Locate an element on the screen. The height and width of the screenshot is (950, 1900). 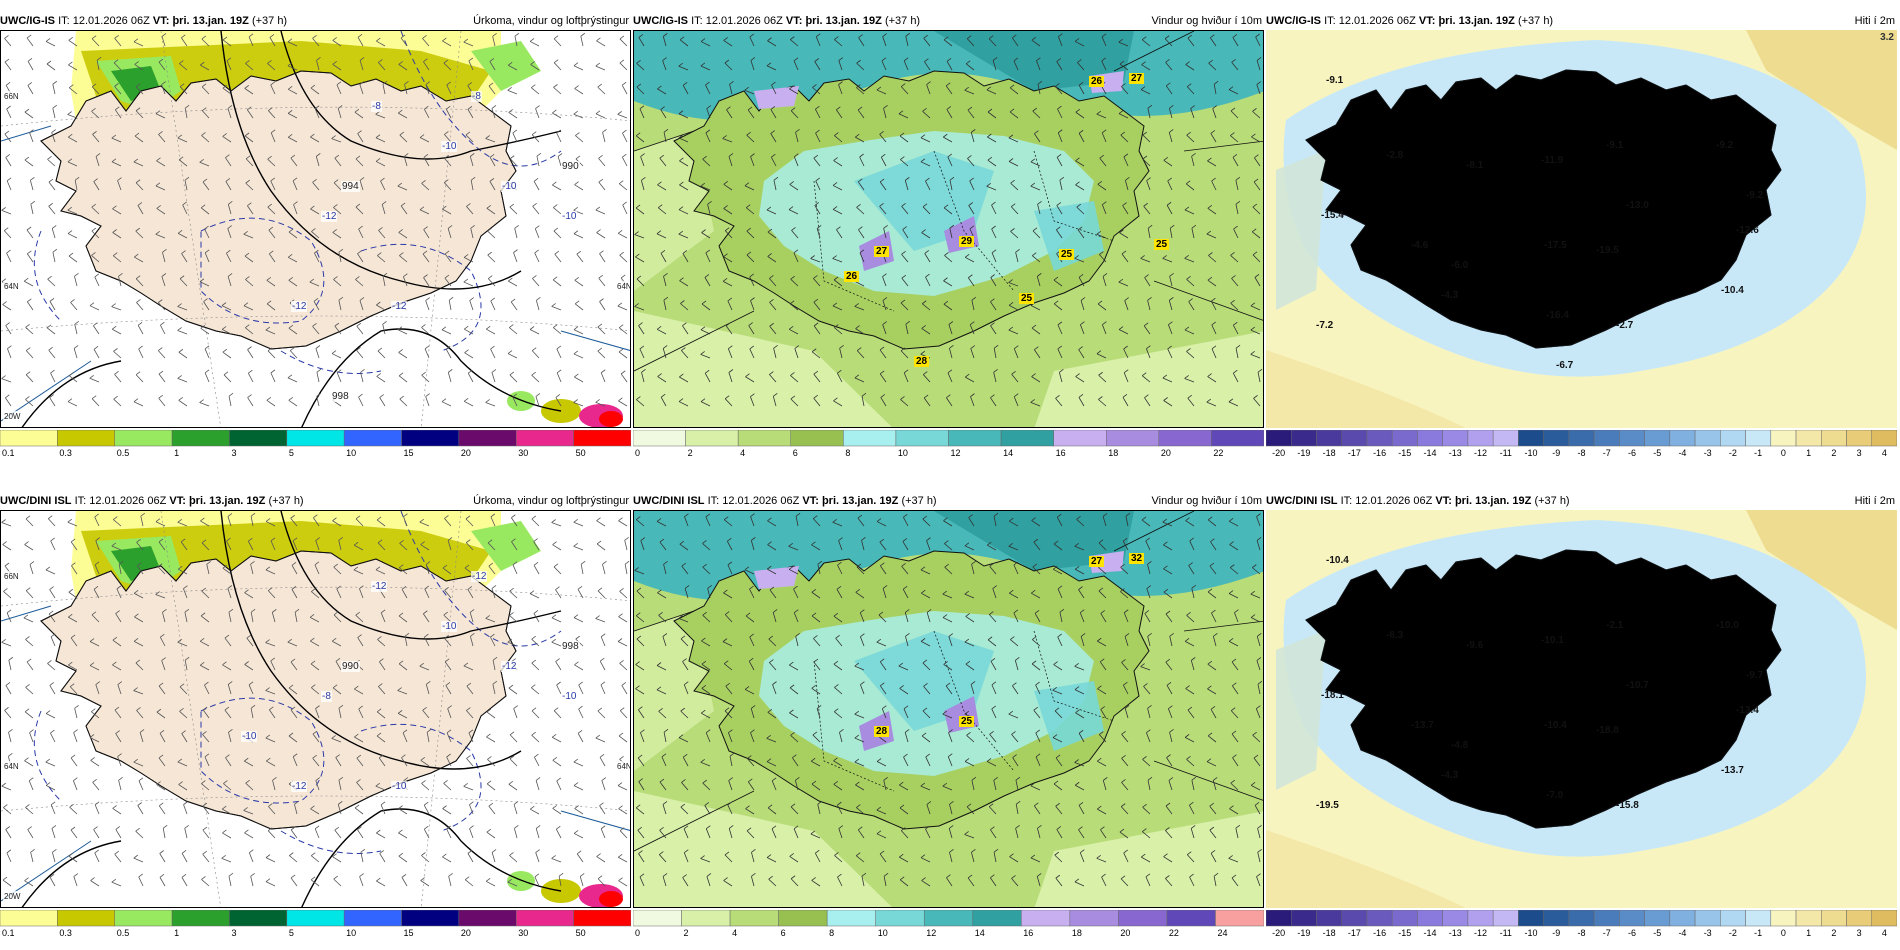
temperature-value-label: -11.9 is located at coordinates (1552, 160).